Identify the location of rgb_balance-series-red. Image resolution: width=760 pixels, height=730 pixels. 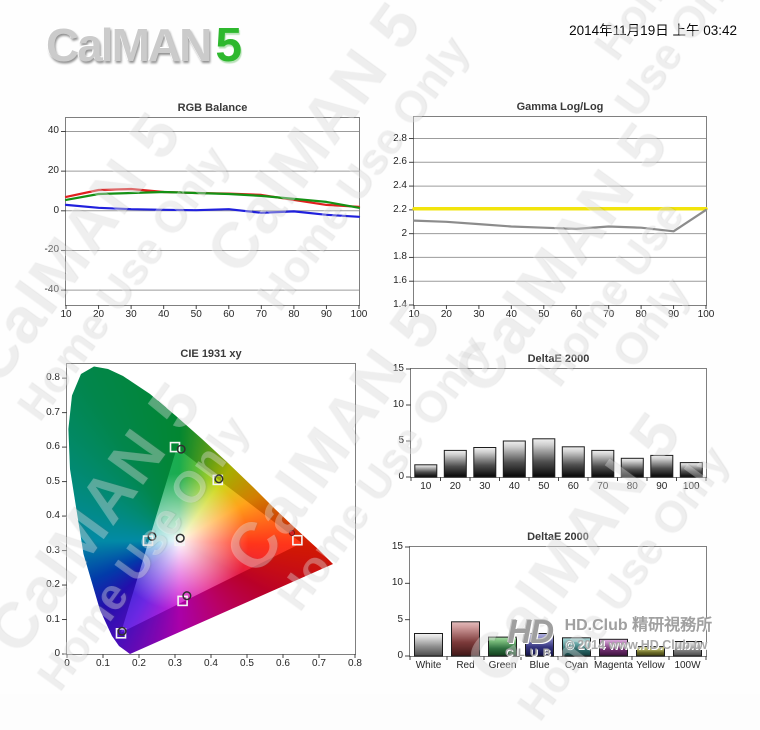
(212, 197).